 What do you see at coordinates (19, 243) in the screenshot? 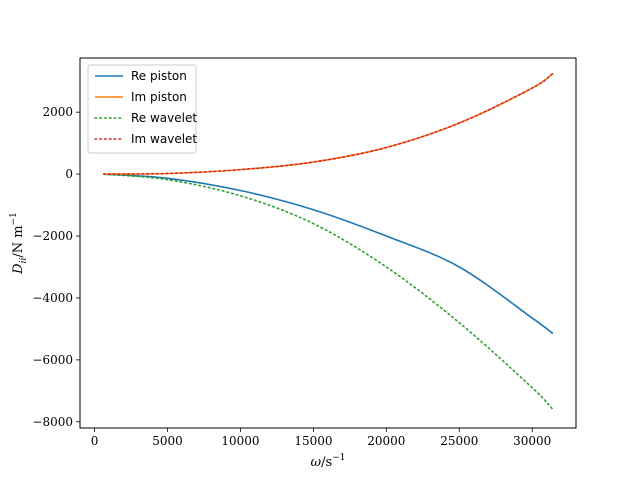
I see `y-axis-label: Dii/N m−1` at bounding box center [19, 243].